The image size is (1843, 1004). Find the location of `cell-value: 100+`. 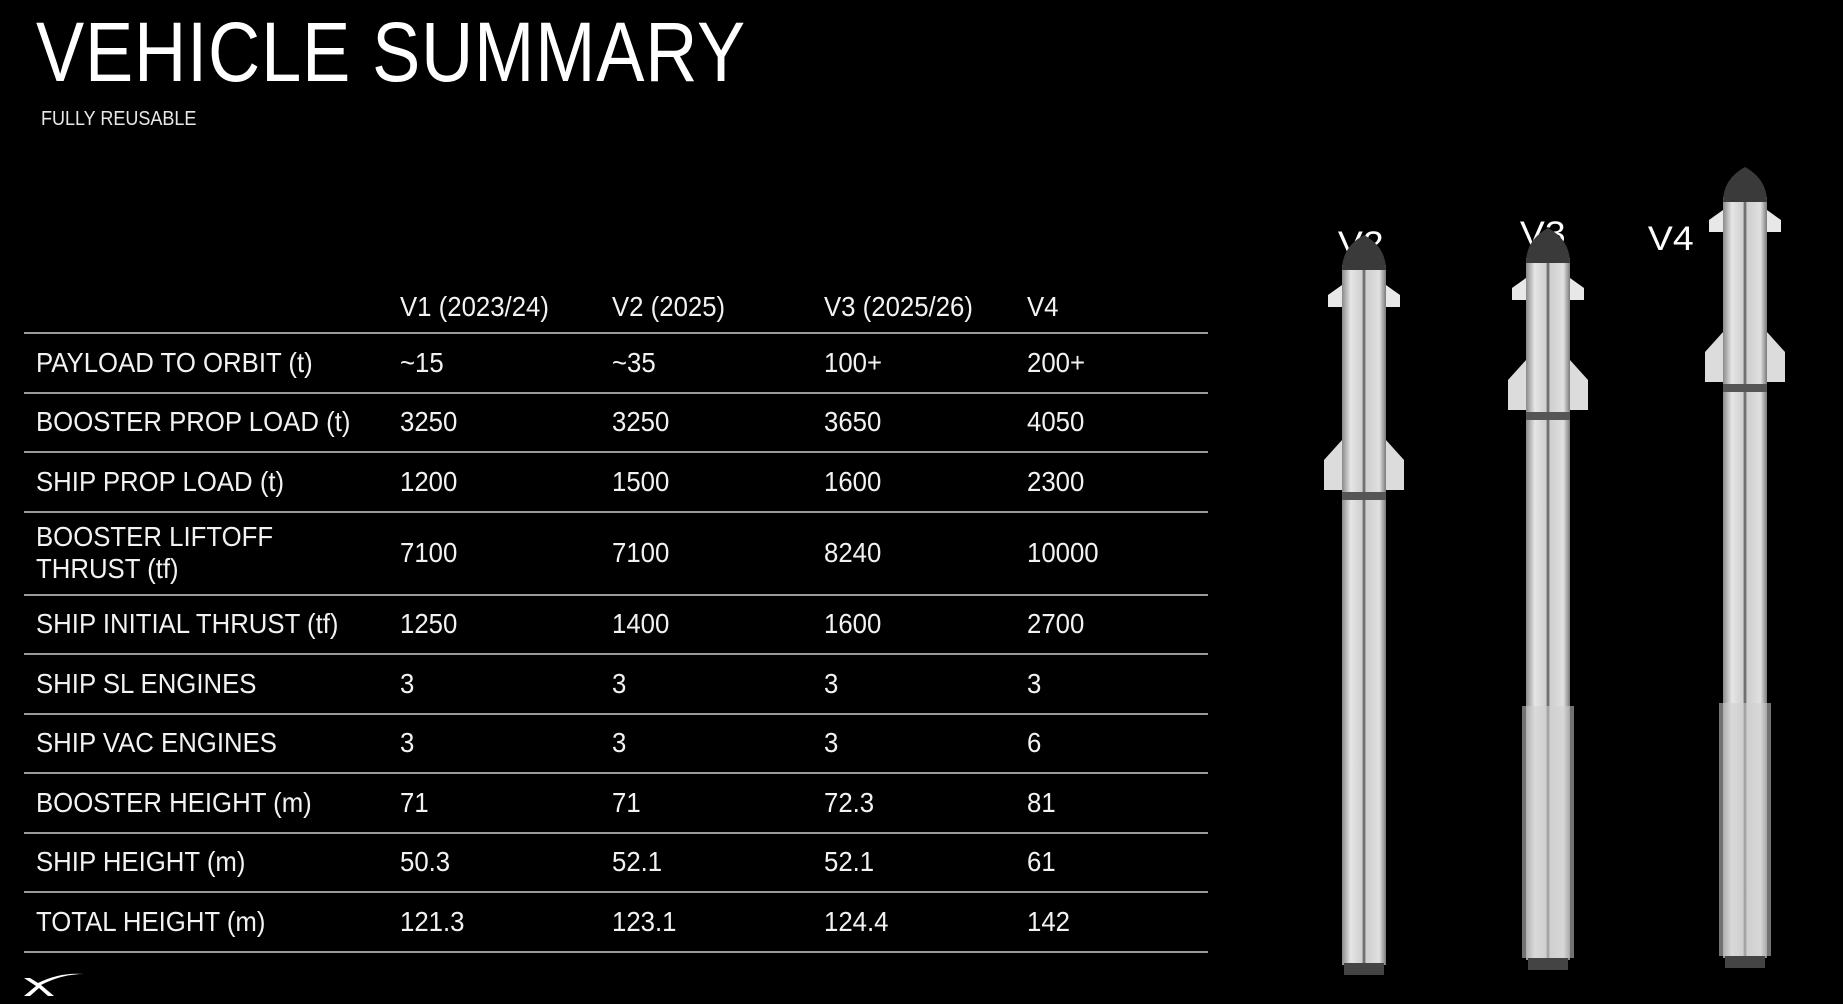

cell-value: 100+ is located at coordinates (853, 362).